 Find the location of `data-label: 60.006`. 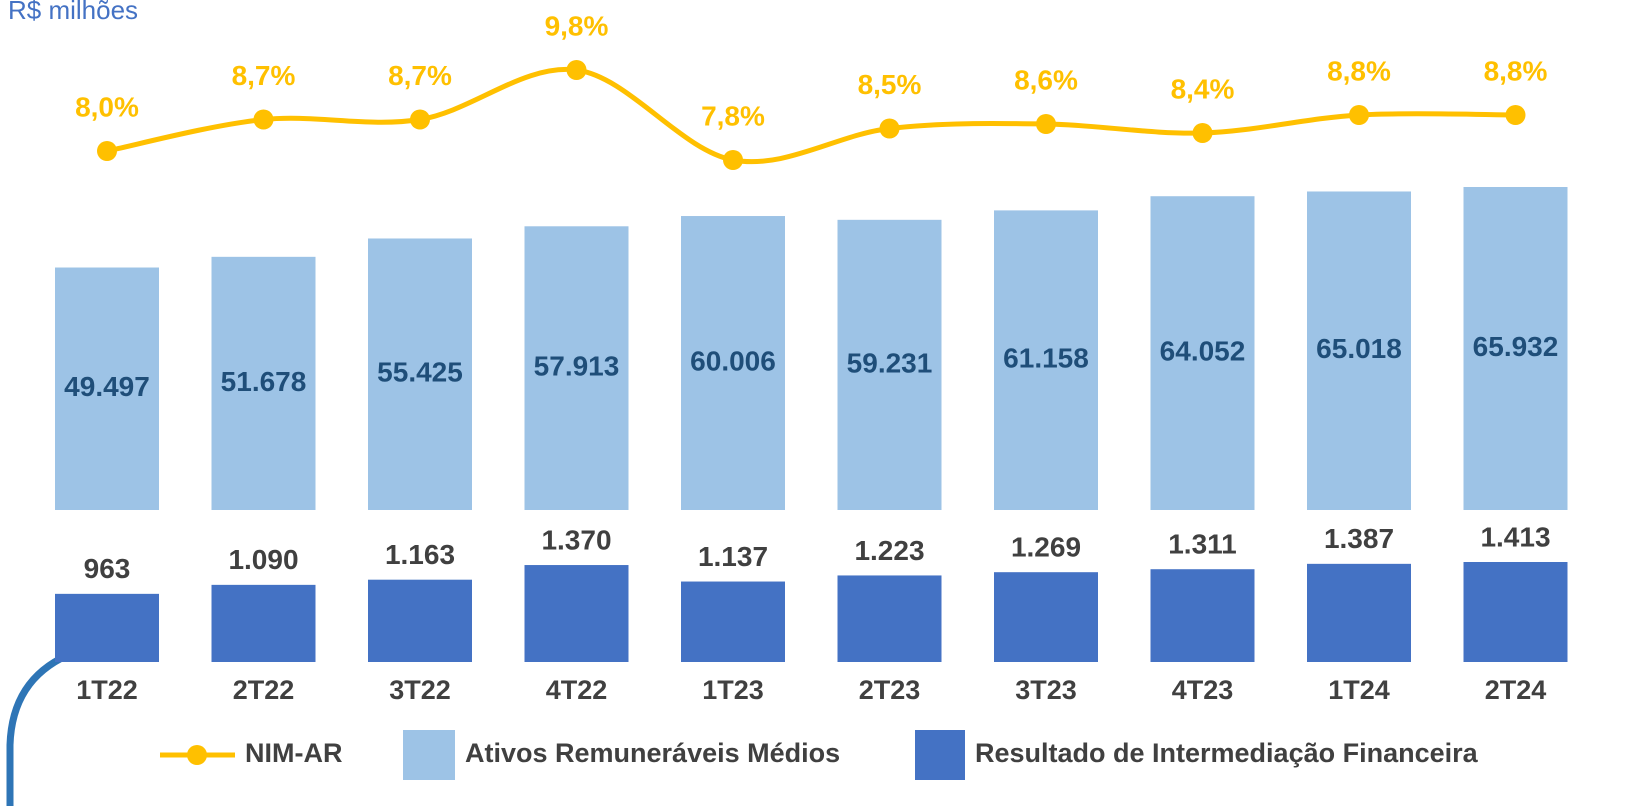

data-label: 60.006 is located at coordinates (733, 360).